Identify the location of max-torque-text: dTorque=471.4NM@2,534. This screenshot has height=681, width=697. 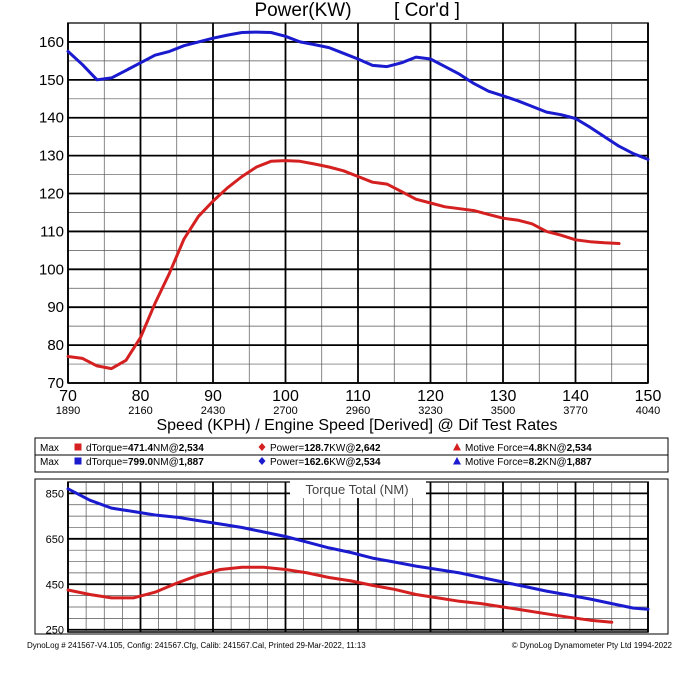
(145, 448).